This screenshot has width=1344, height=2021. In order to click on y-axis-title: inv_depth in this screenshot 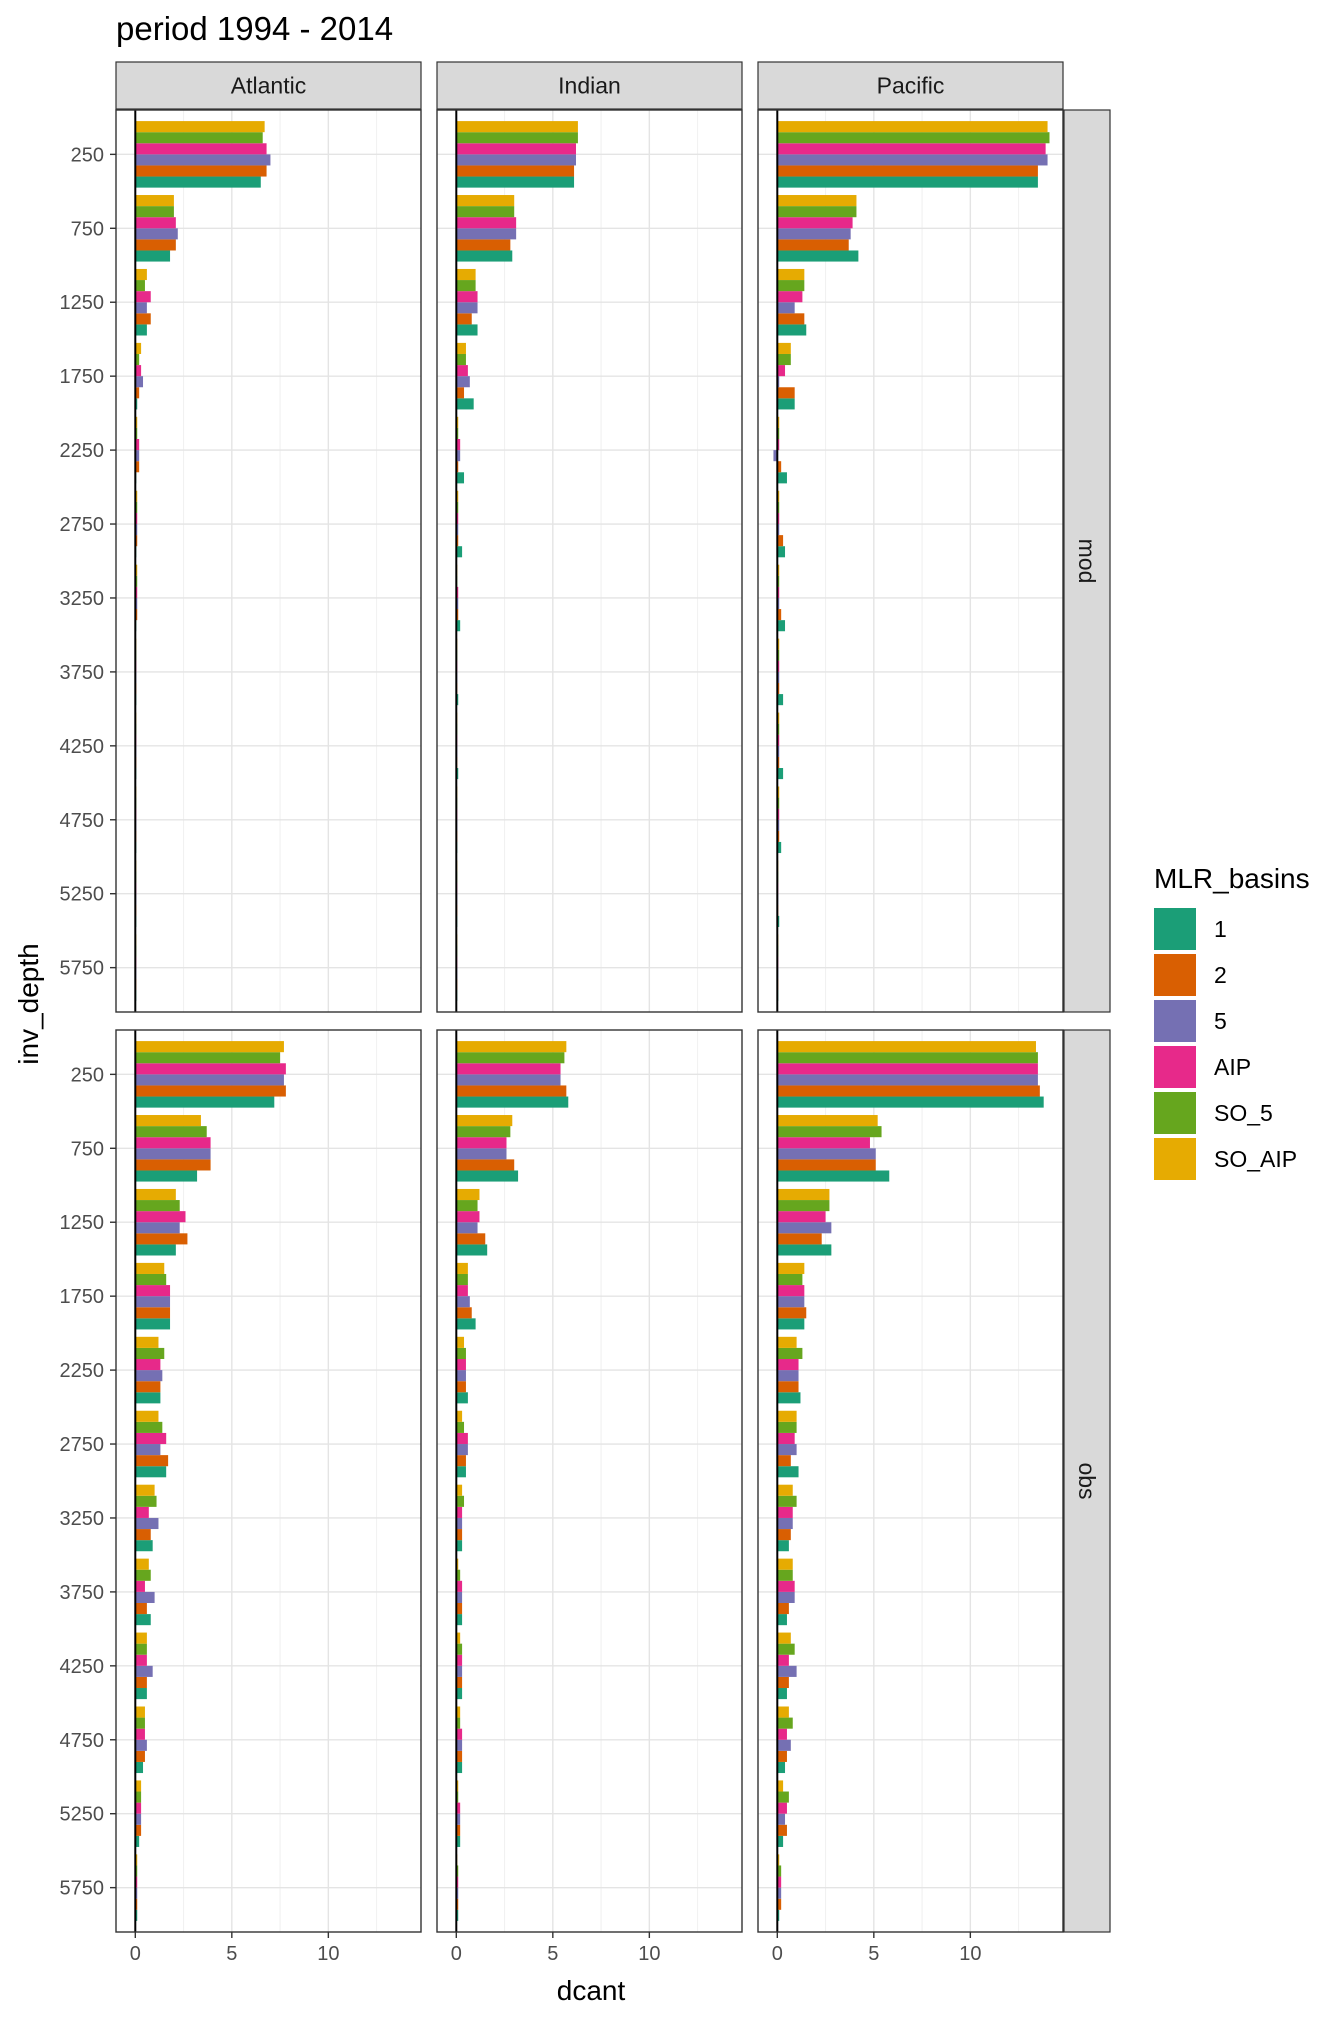, I will do `click(28, 1003)`.